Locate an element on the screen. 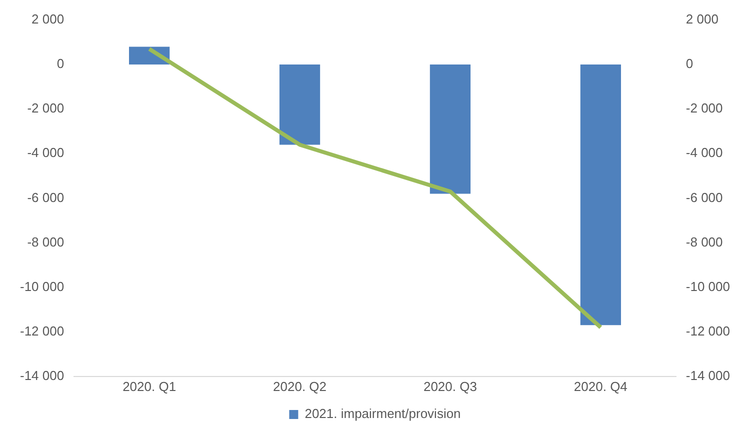  x-tick-label: 2020. Q1 is located at coordinates (149, 386).